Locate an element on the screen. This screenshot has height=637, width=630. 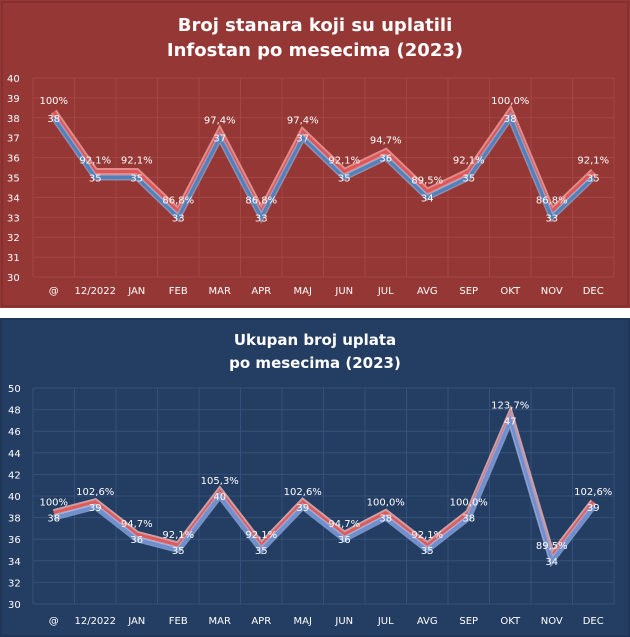
x-tick-label: OKT is located at coordinates (510, 621).